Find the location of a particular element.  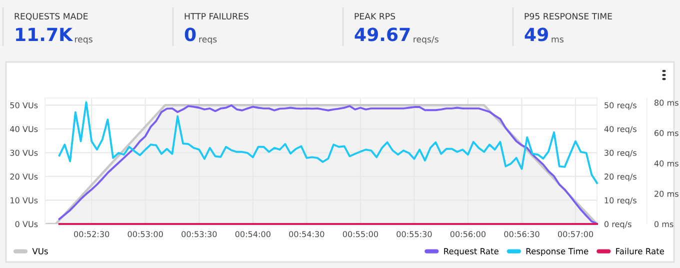

y2-tick-label: 40 req/s is located at coordinates (620, 130).